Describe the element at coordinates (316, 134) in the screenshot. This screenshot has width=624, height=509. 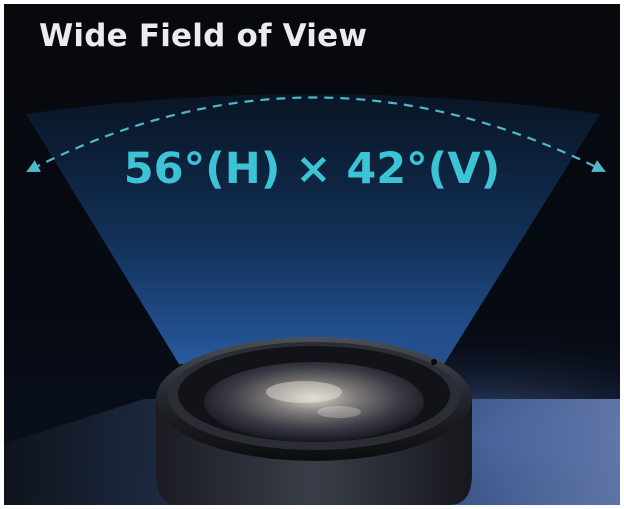
I see `double-arrow-arc-icon` at that location.